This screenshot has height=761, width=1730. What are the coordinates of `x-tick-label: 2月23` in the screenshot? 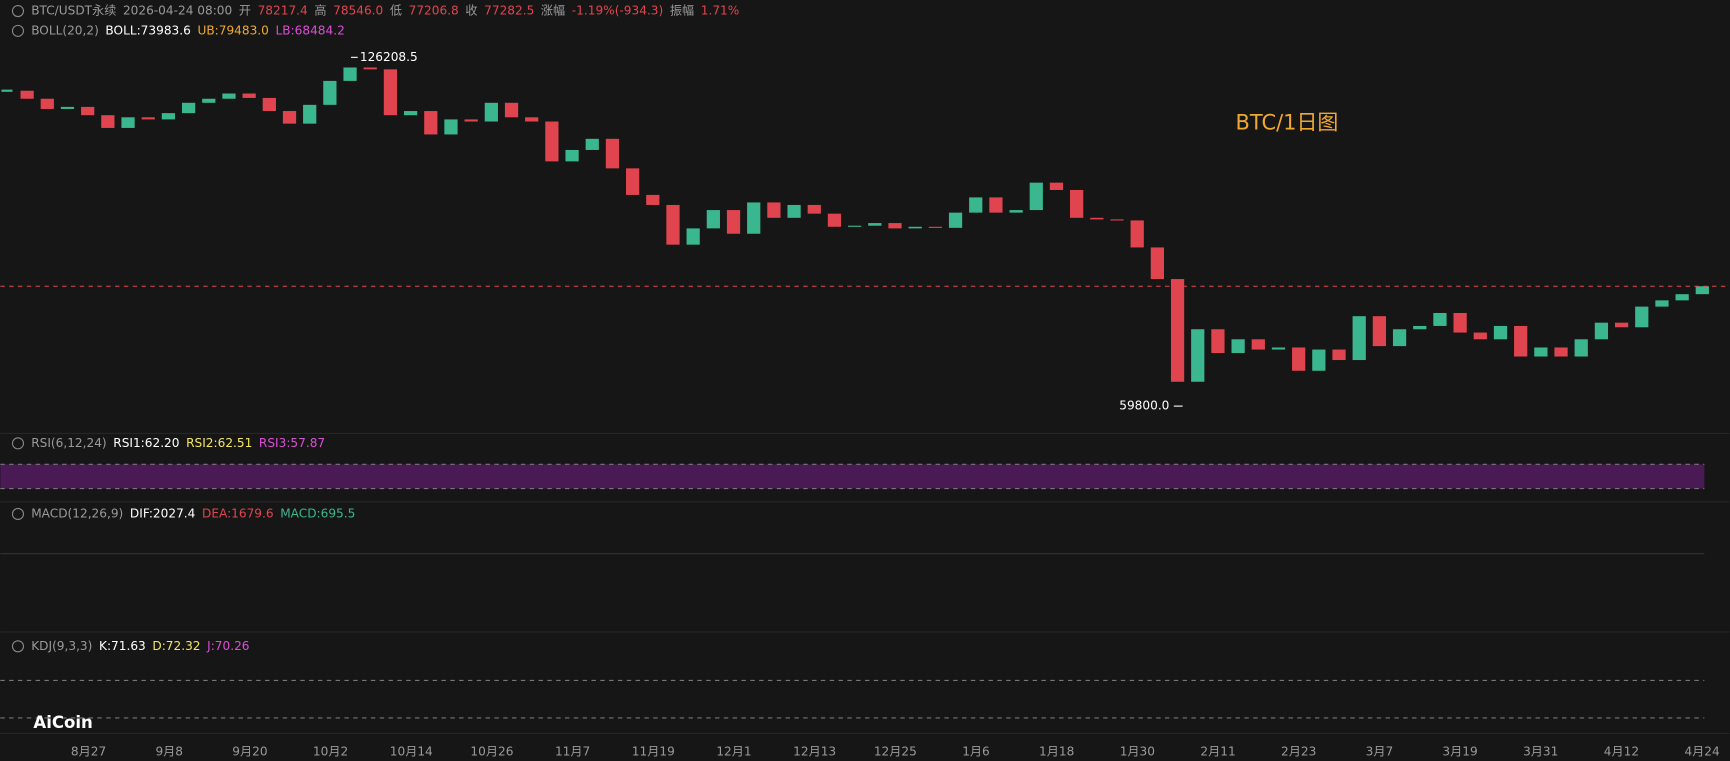 It's located at (1298, 752).